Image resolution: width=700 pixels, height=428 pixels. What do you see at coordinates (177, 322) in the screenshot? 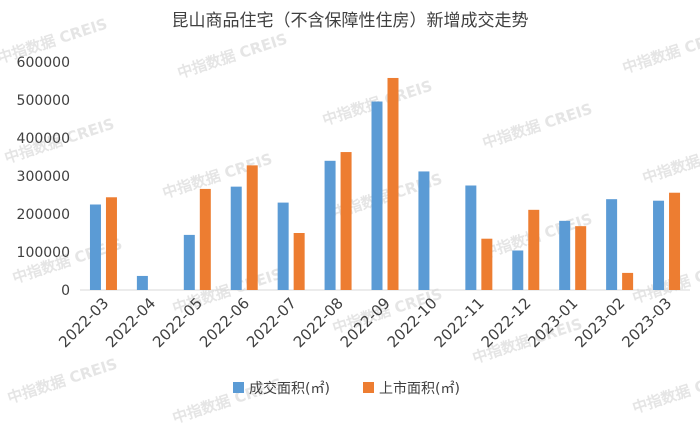
I see `x-tick-label: 2022-05` at bounding box center [177, 322].